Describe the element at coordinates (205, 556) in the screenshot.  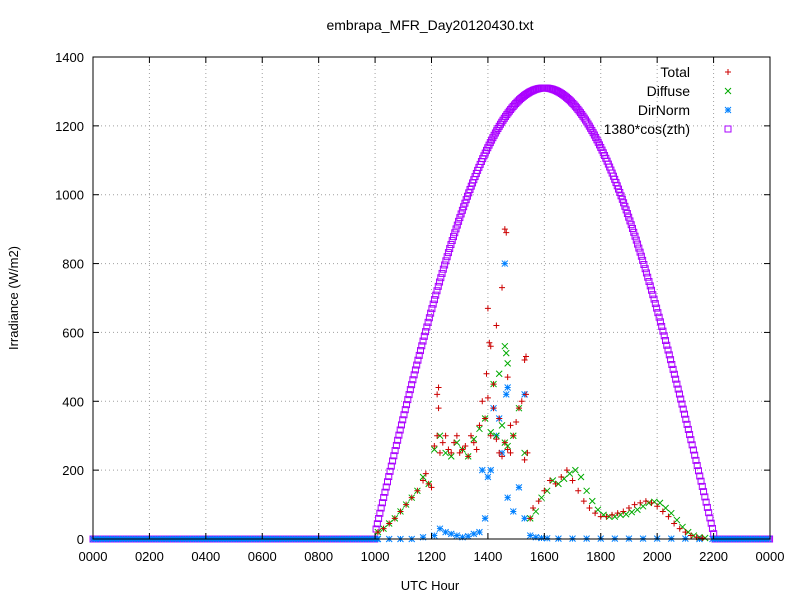
I see `x-tick-label: 0400` at that location.